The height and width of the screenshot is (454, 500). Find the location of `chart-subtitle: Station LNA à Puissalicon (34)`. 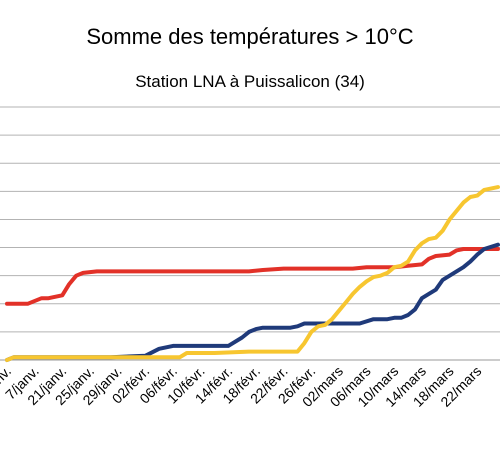

chart-subtitle: Station LNA à Puissalicon (34) is located at coordinates (250, 81).